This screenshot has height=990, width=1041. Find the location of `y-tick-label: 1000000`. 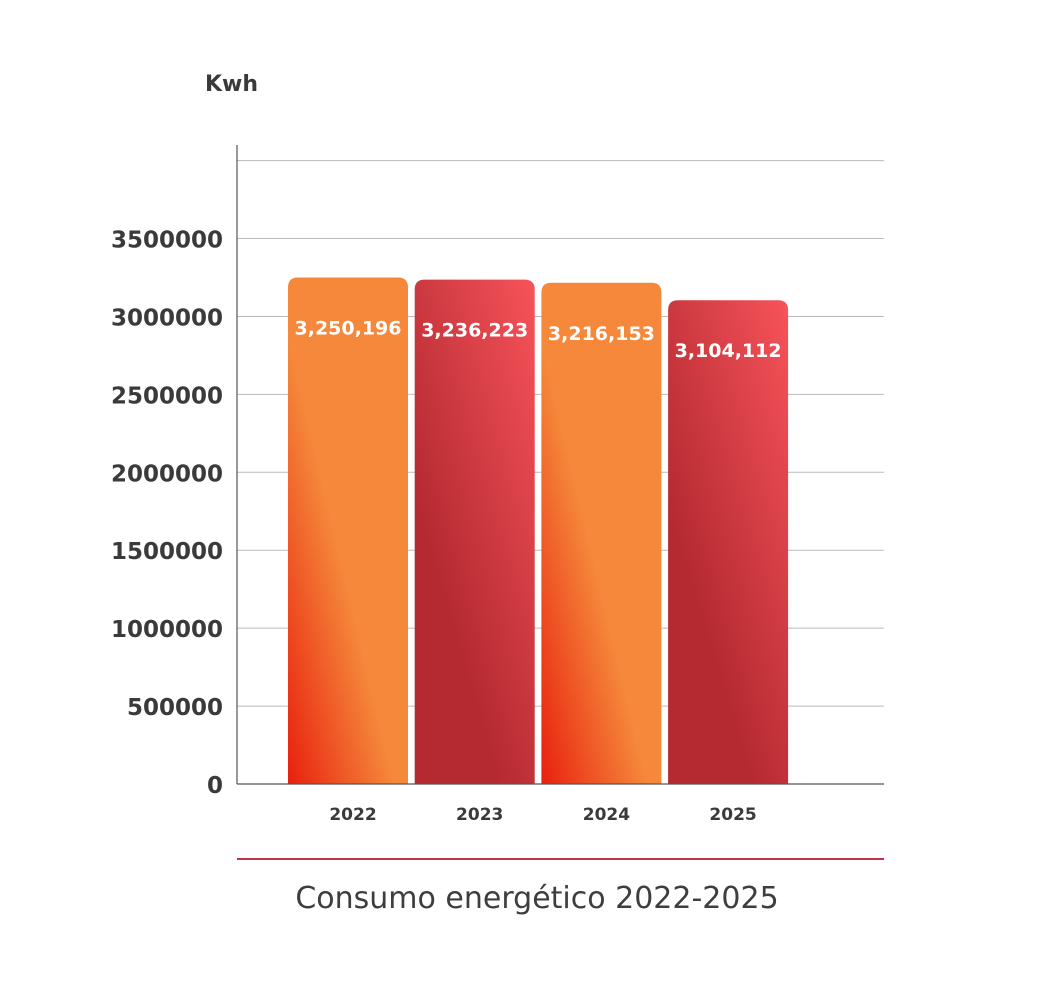

y-tick-label: 1000000 is located at coordinates (167, 630).